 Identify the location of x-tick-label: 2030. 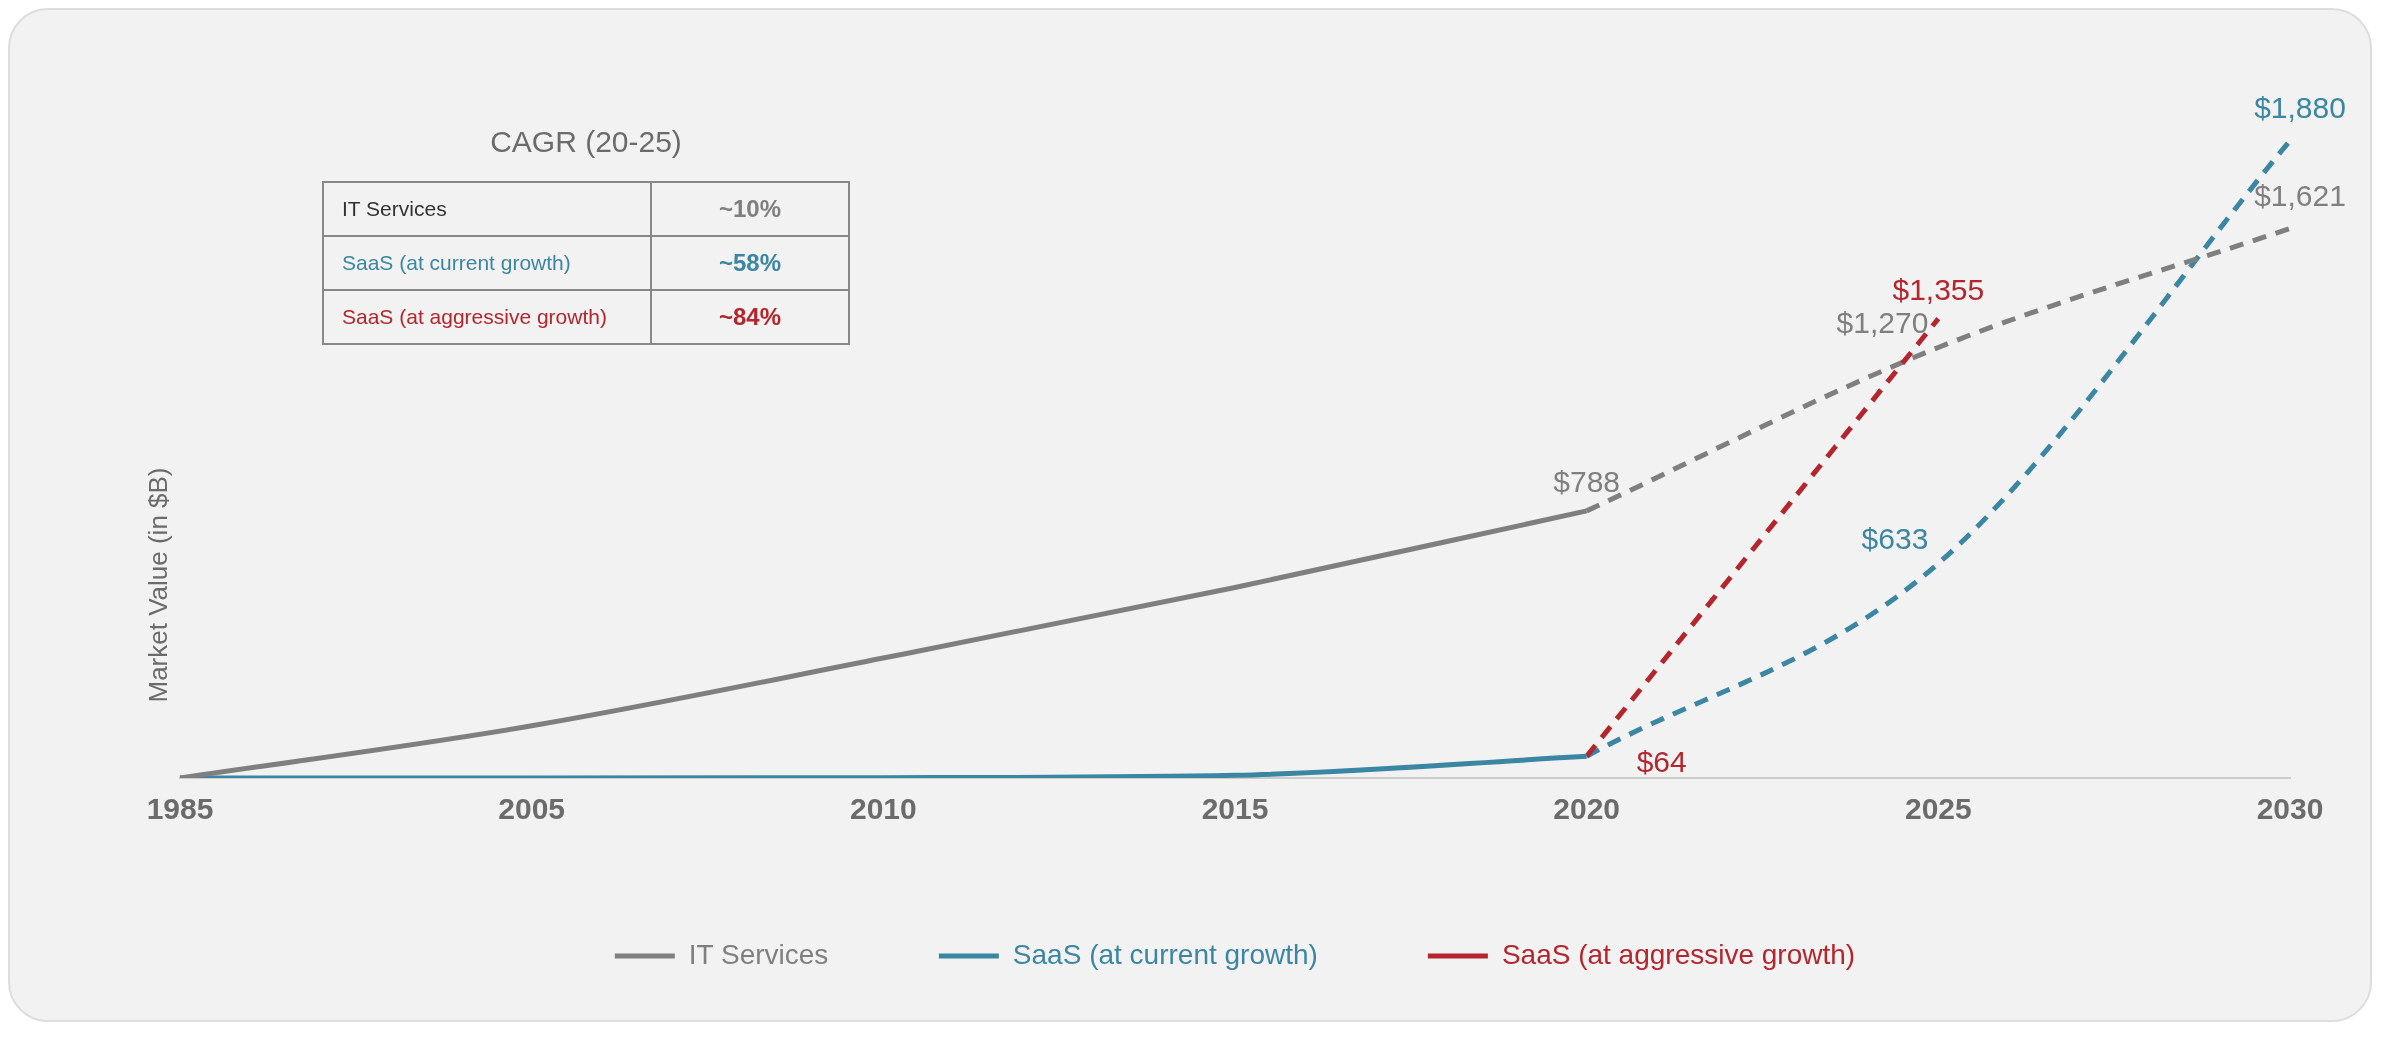
(2290, 809).